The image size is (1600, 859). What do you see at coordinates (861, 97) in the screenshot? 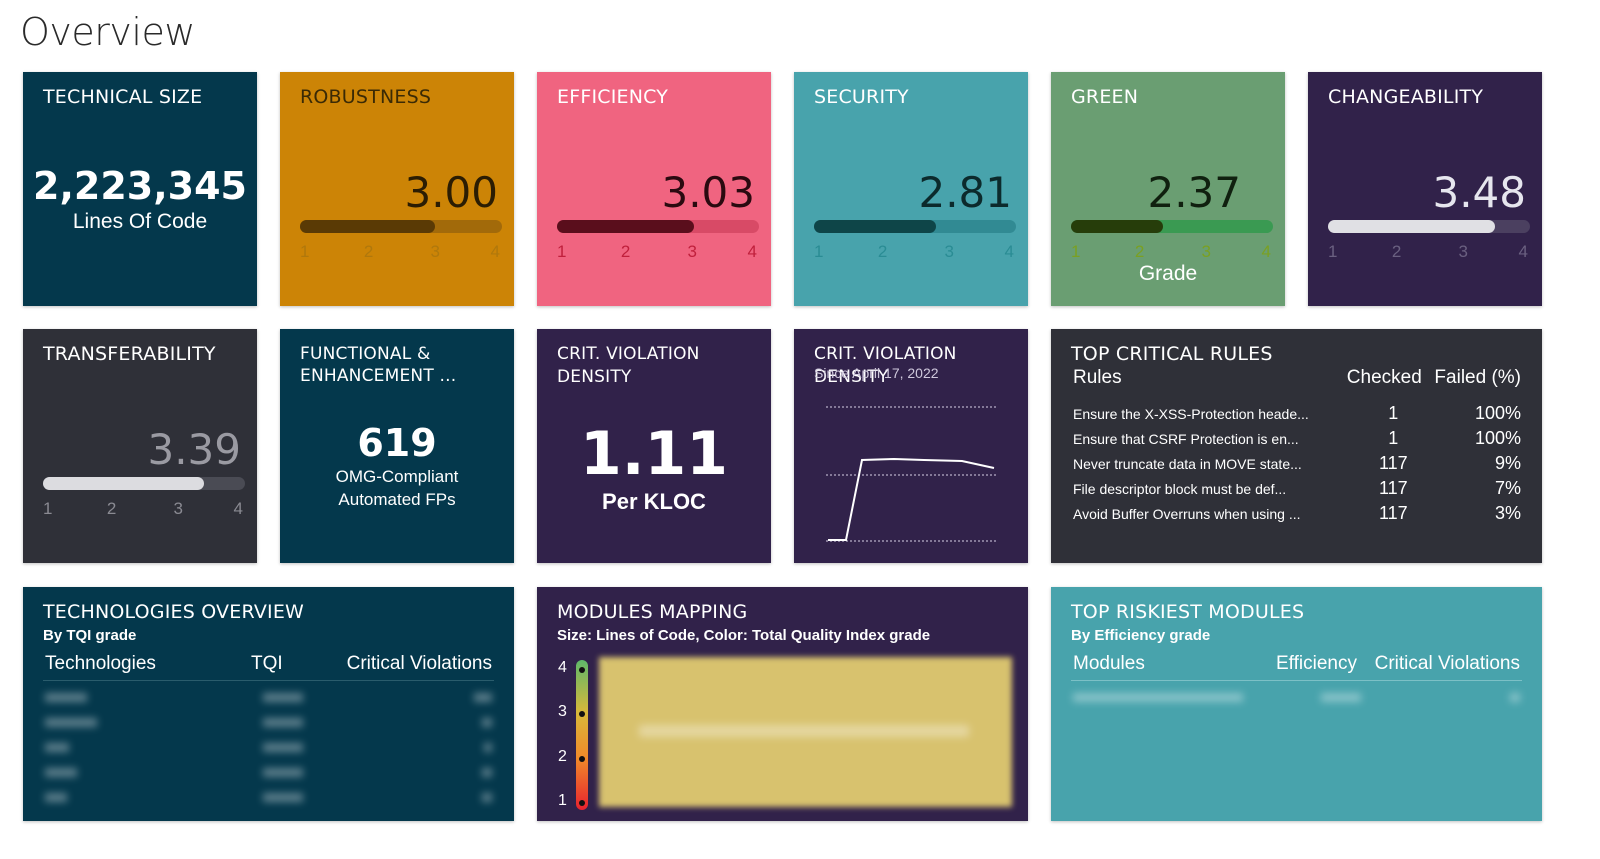
I see `tile-title: SECURITY` at bounding box center [861, 97].